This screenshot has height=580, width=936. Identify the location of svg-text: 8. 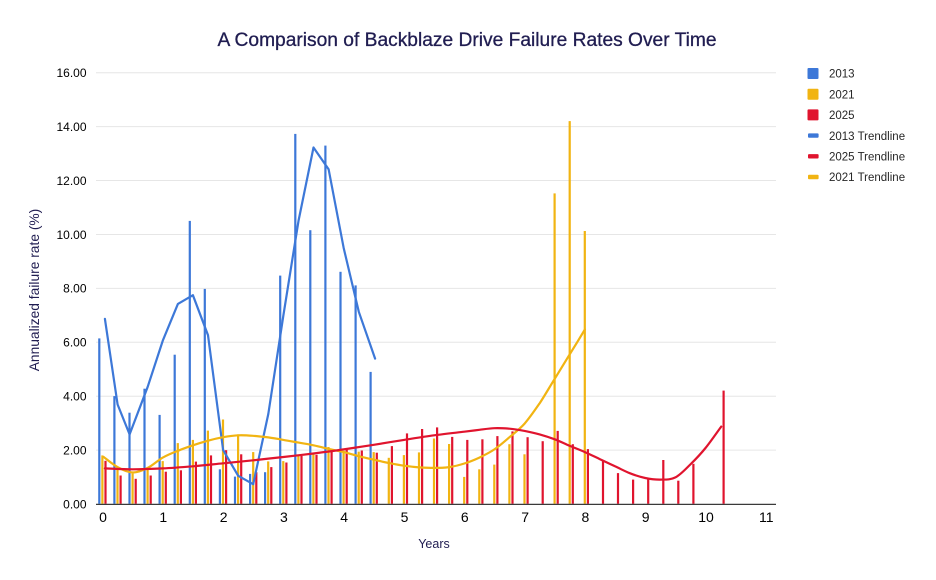
(586, 517).